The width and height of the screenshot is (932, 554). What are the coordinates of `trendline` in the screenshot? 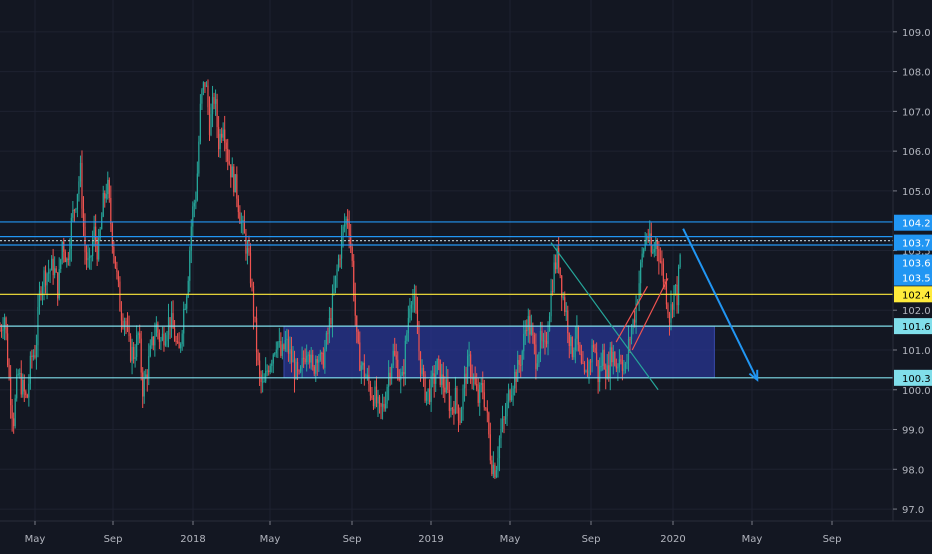 It's located at (631, 314).